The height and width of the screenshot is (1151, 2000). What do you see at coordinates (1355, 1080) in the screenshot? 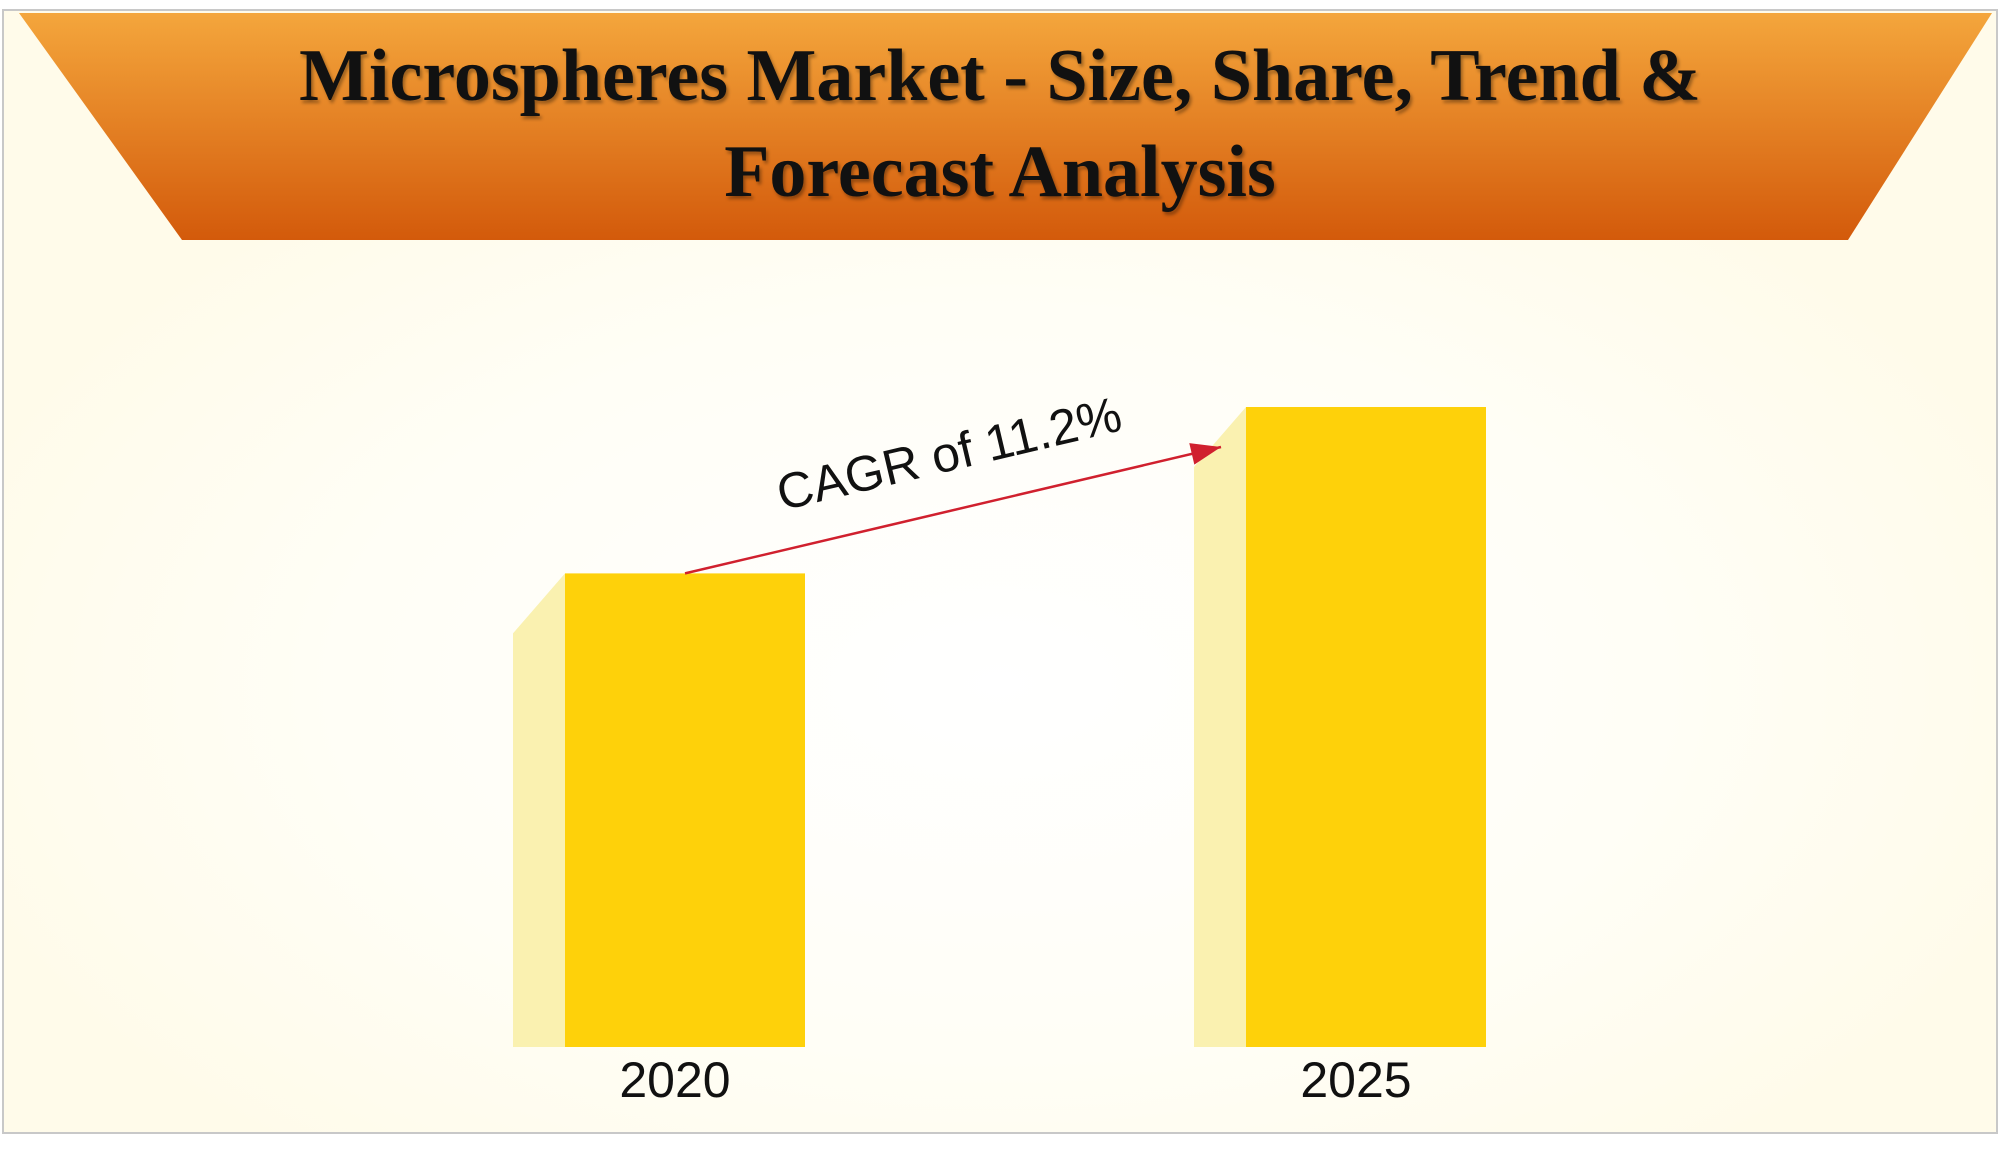
I see `x-tick-label: 2025` at bounding box center [1355, 1080].